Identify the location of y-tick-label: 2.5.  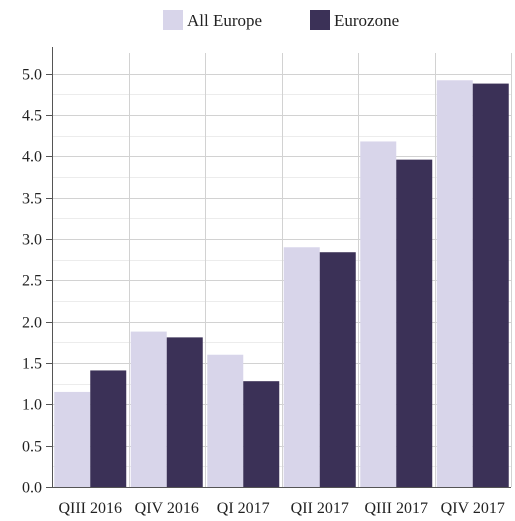
(32, 281).